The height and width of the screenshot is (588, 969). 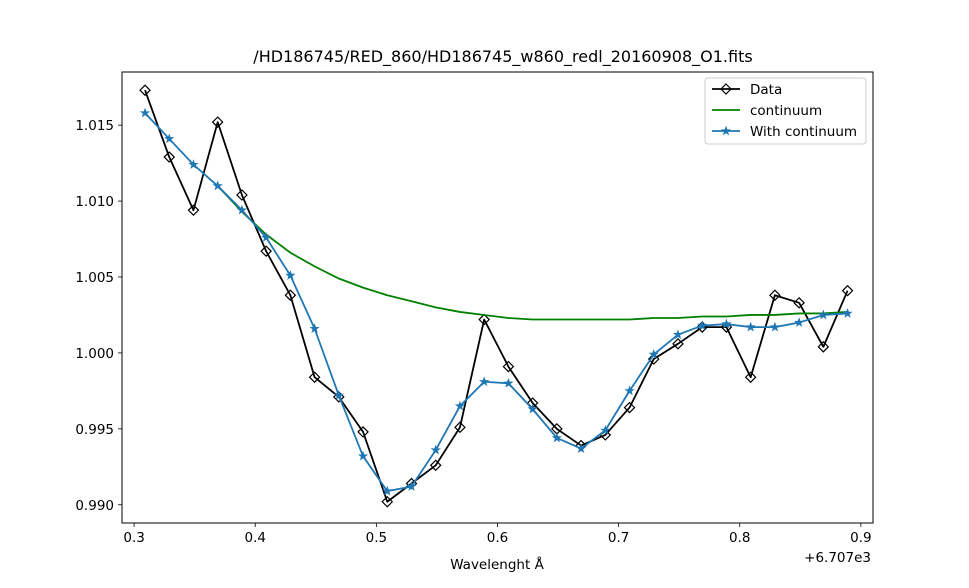 I want to click on y-tick-label: 1.000, so click(x=94, y=354).